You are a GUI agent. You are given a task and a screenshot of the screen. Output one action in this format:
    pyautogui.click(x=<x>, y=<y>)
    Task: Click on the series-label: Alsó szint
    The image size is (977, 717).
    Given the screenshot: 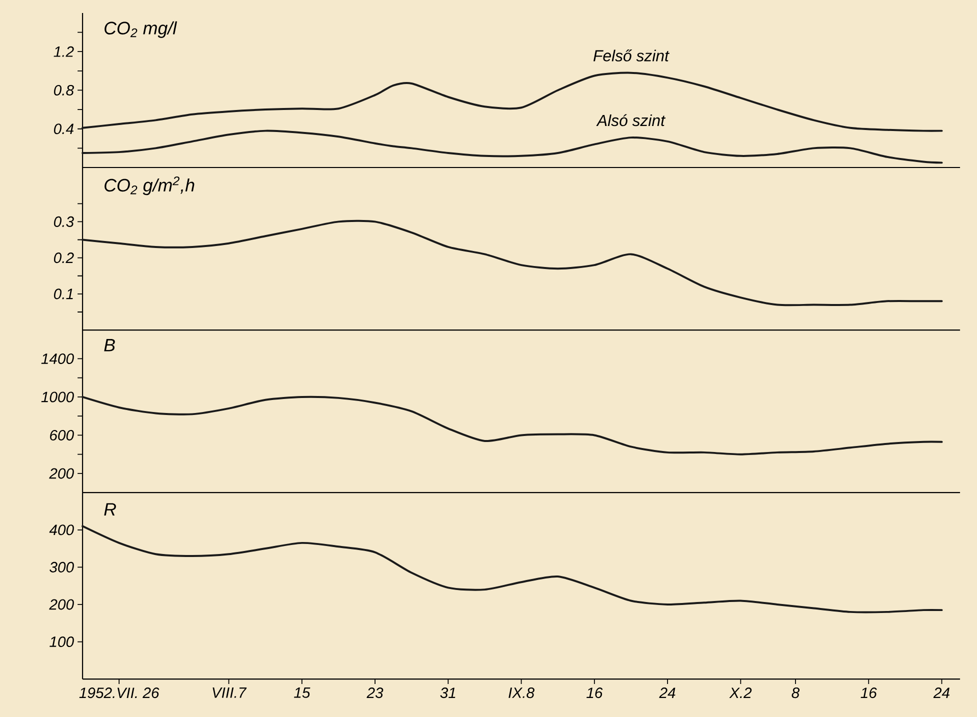 What is the action you would take?
    pyautogui.click(x=631, y=120)
    